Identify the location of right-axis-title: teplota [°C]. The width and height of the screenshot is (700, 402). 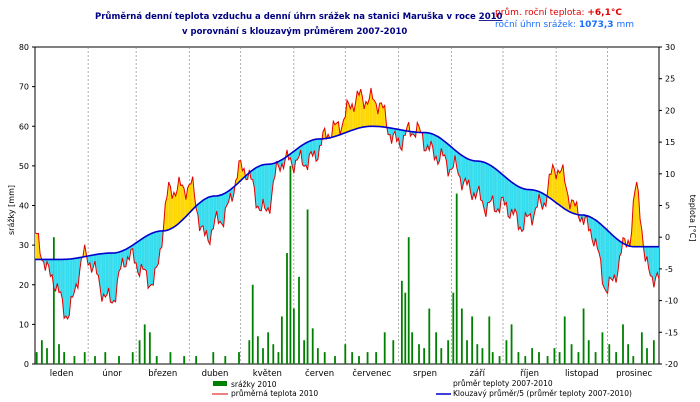
(692, 218).